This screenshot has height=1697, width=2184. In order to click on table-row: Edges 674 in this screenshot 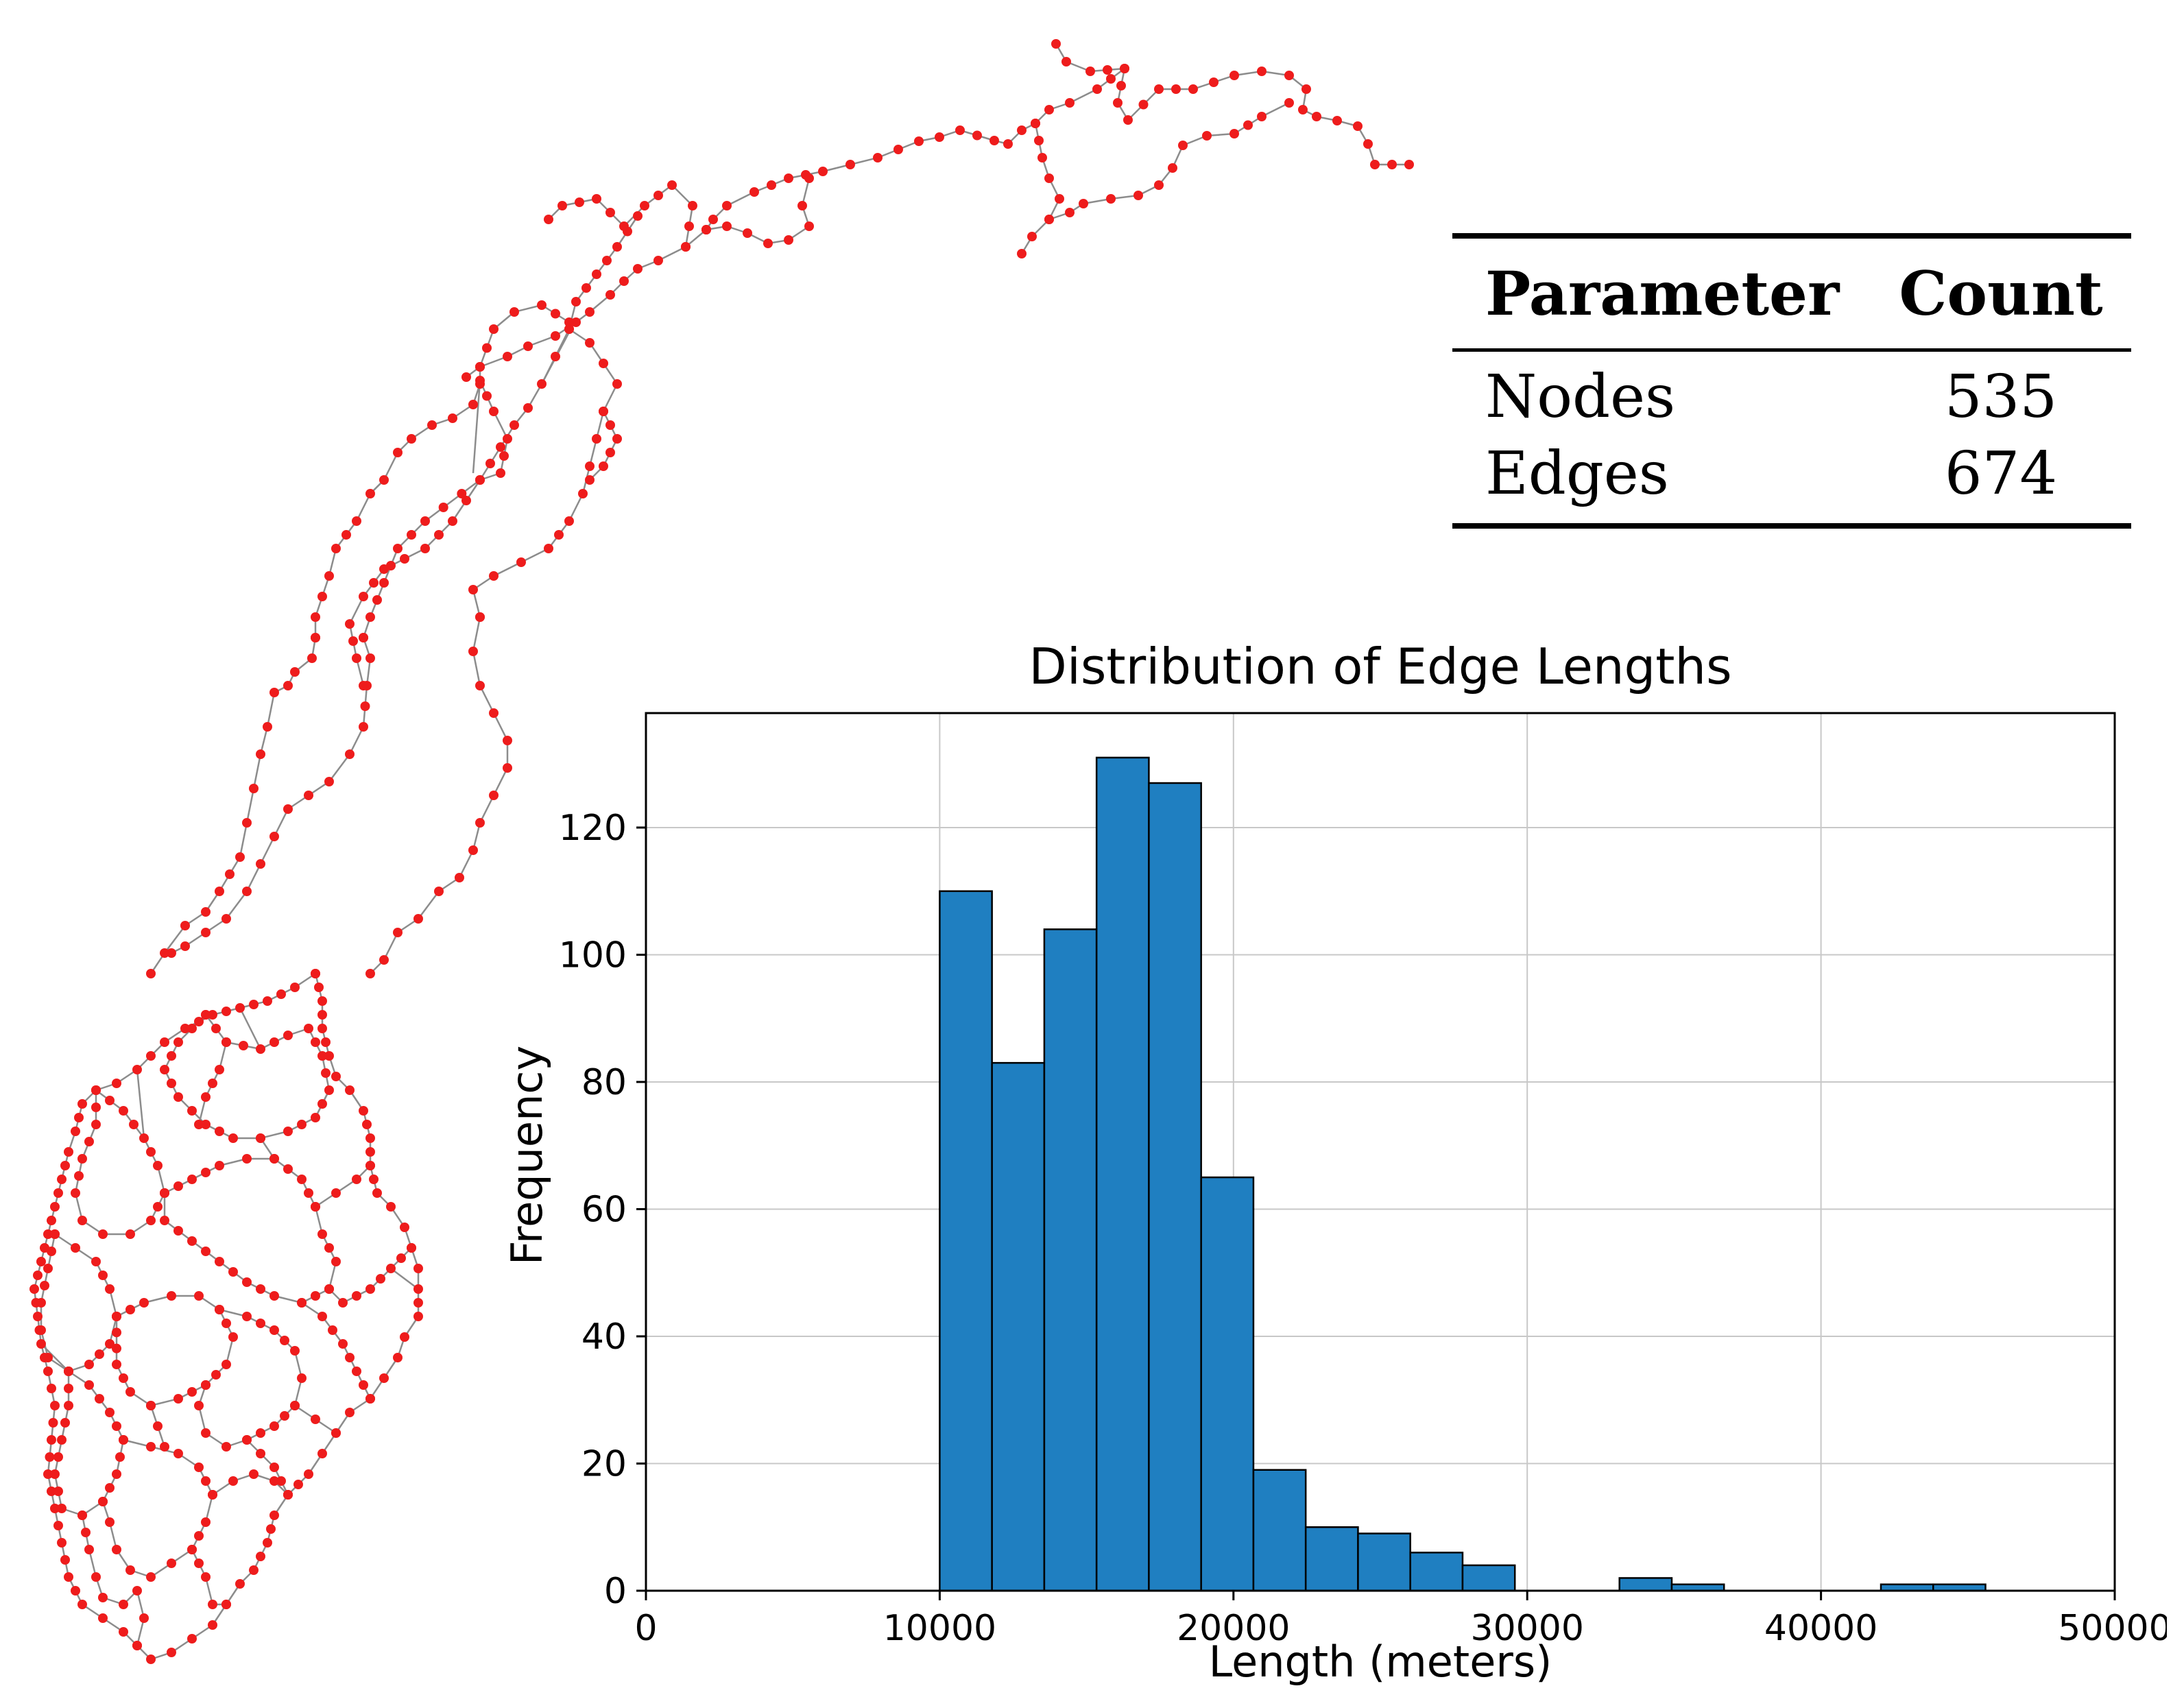, I will do `click(1791, 474)`.